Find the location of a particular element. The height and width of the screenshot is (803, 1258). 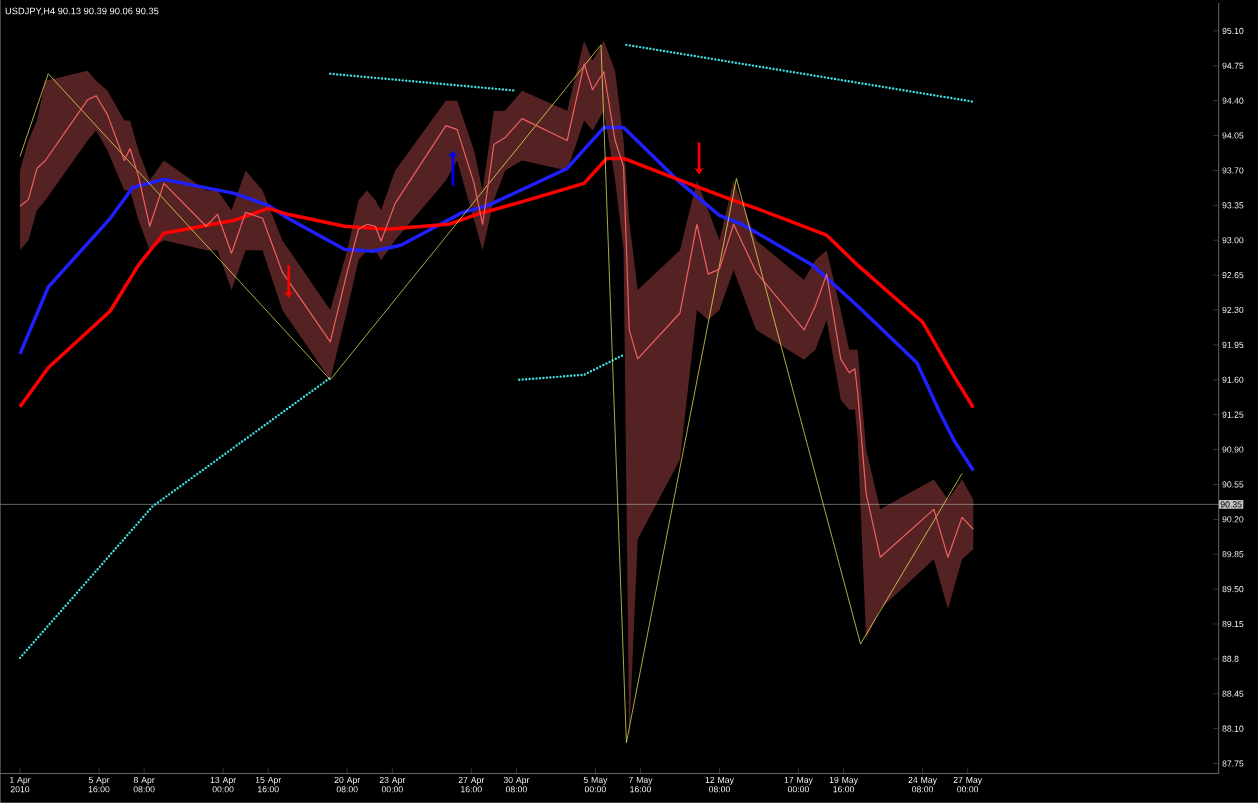

ref-line-label: 90.35 is located at coordinates (1231, 504).